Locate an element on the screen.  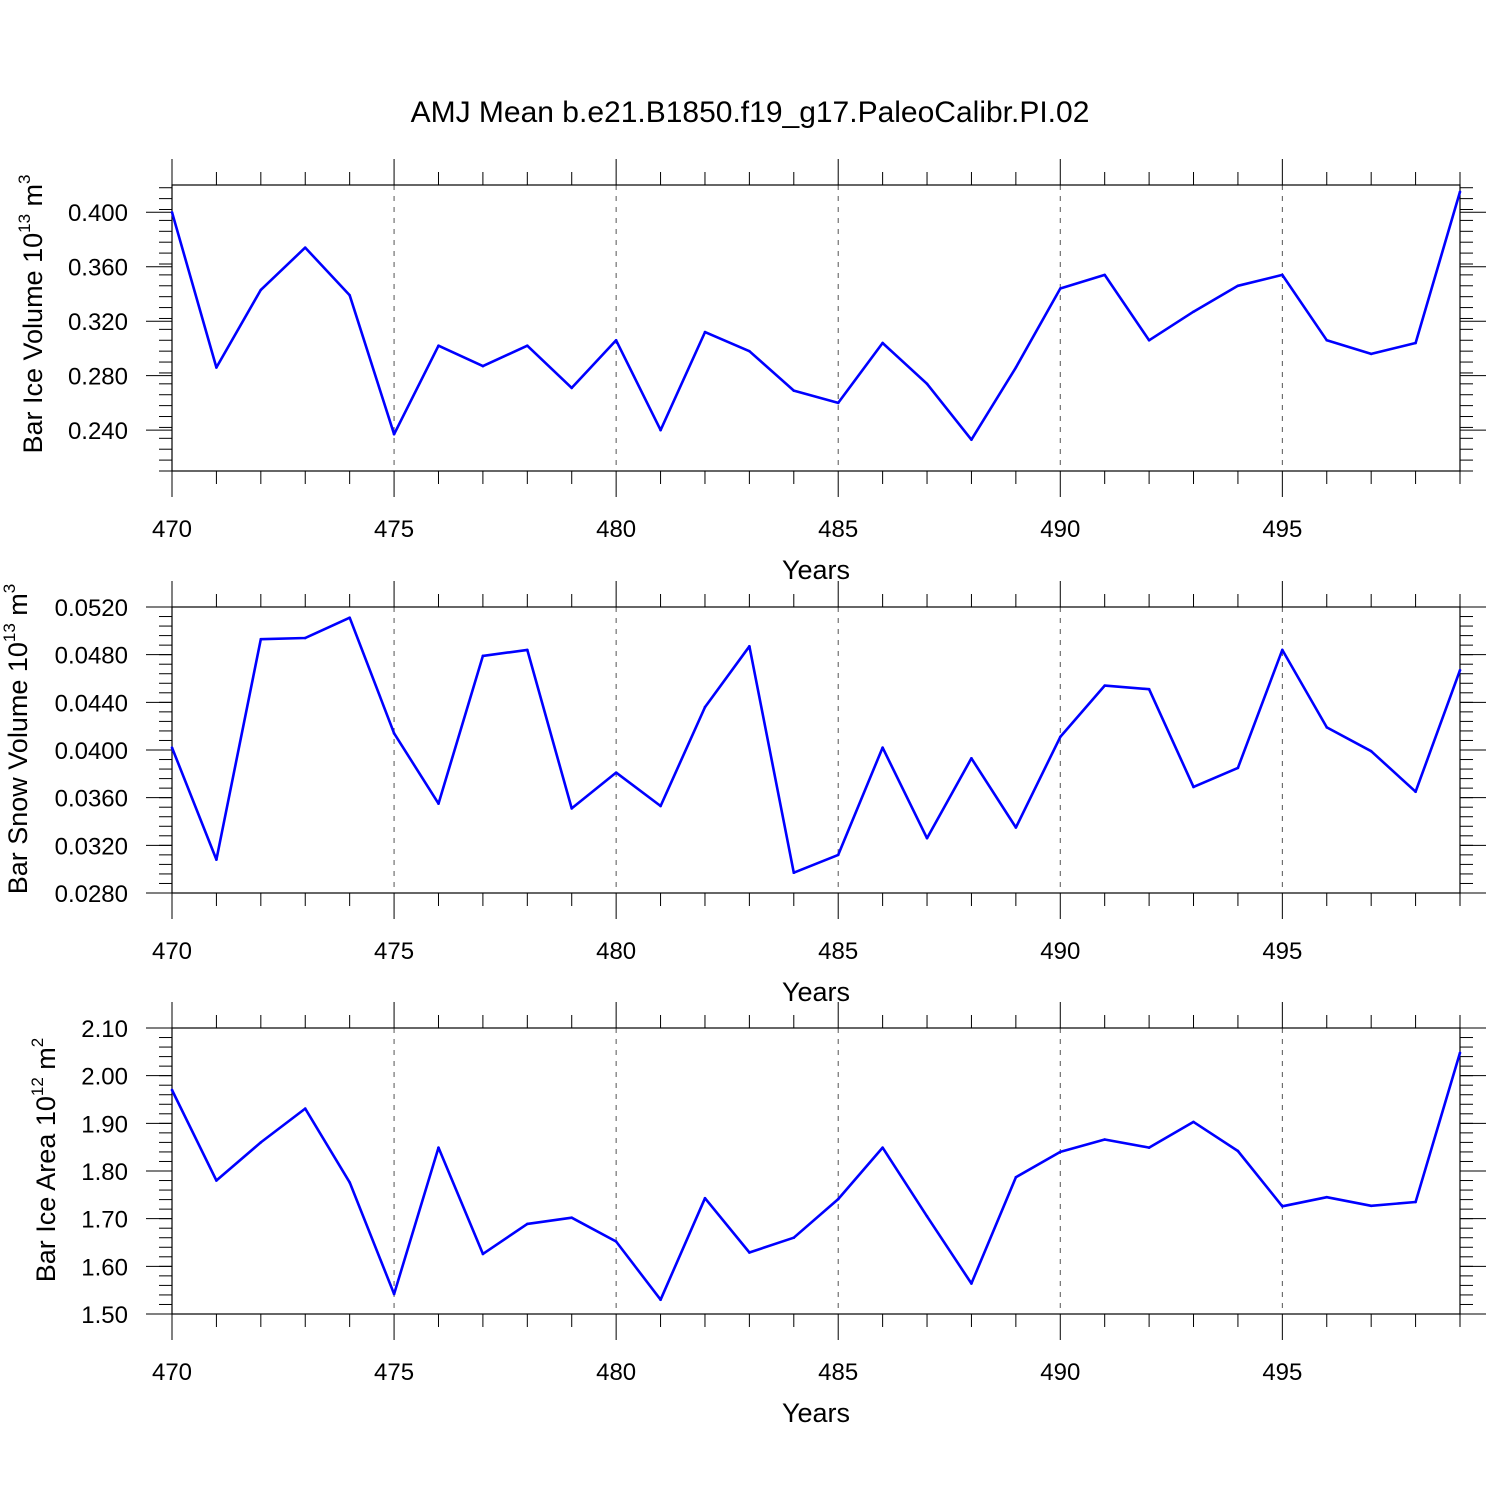
y-axis-title-main: Bar Snow Volume 10 is located at coordinates (18, 768).